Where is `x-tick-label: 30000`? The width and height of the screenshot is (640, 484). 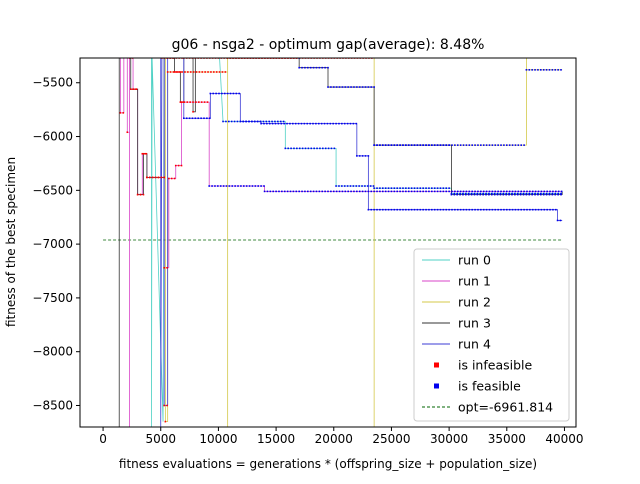 x-tick-label: 30000 is located at coordinates (449, 439).